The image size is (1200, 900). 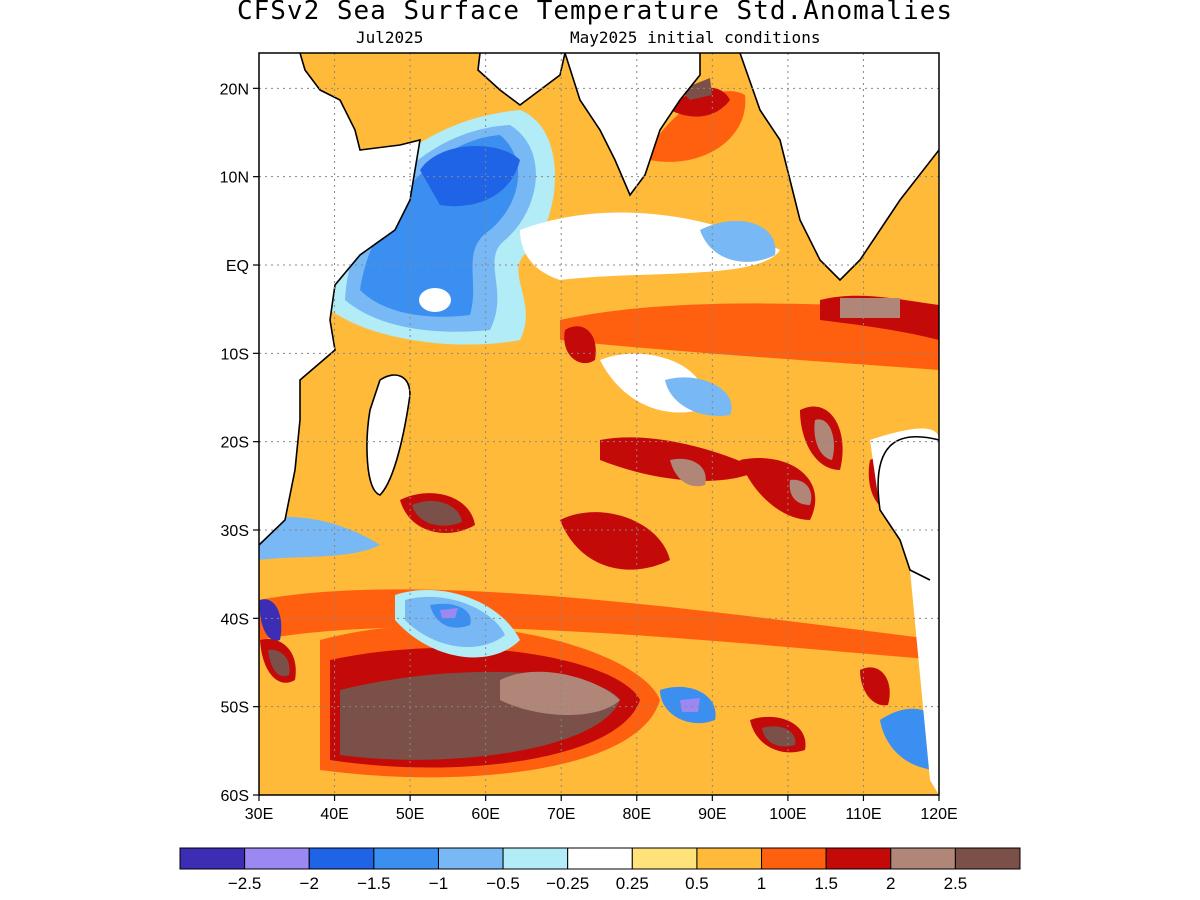 What do you see at coordinates (688, 472) in the screenshot?
I see `field-chain1-tan` at bounding box center [688, 472].